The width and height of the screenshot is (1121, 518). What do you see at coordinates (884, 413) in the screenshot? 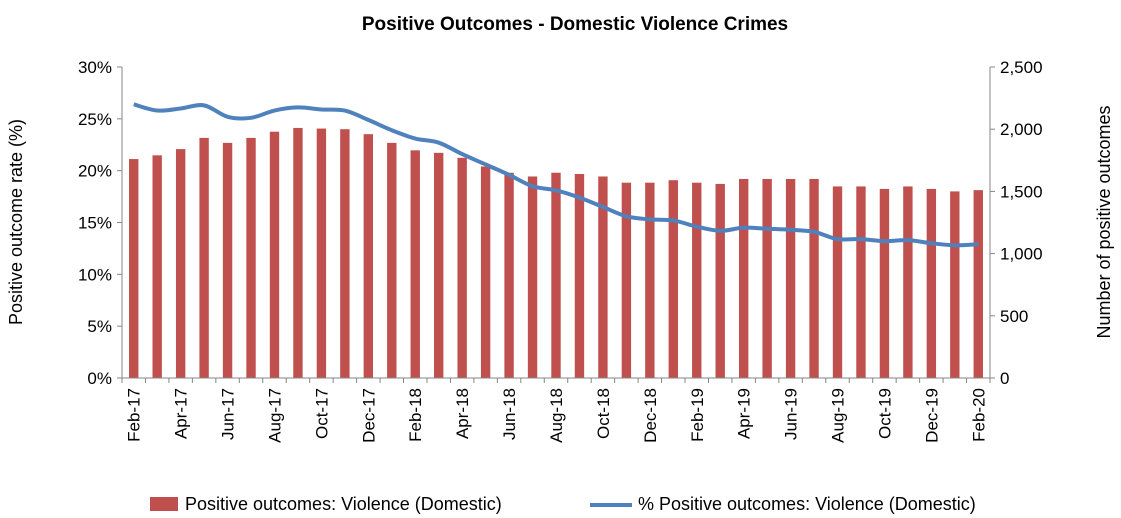
I see `x-tick-label: Oct-19` at bounding box center [884, 413].